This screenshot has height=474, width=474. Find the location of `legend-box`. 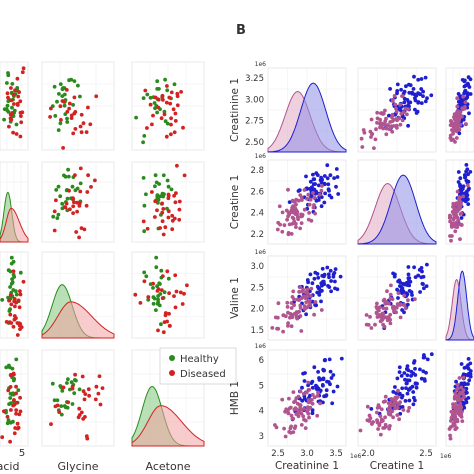

legend-box is located at coordinates (198, 366).